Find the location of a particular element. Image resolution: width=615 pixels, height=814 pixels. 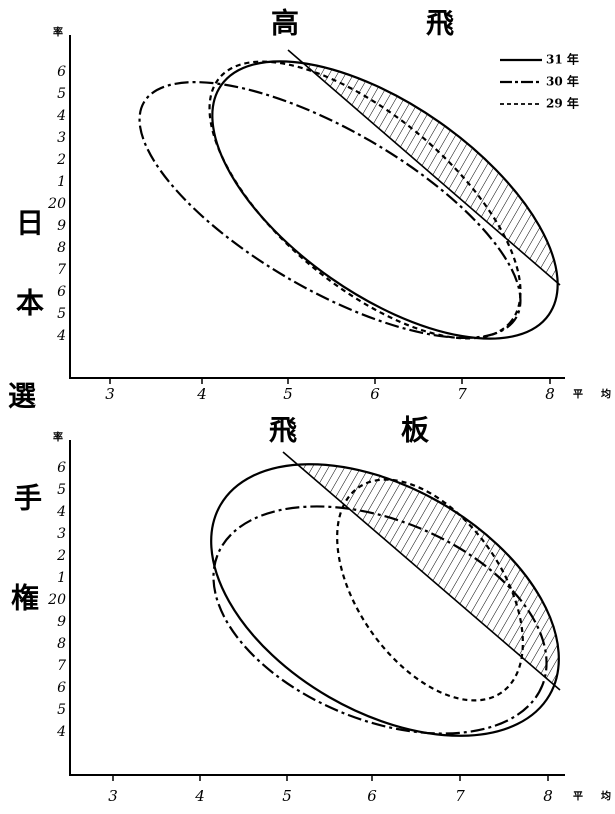

side-title-char: 権 is located at coordinates (25, 598).